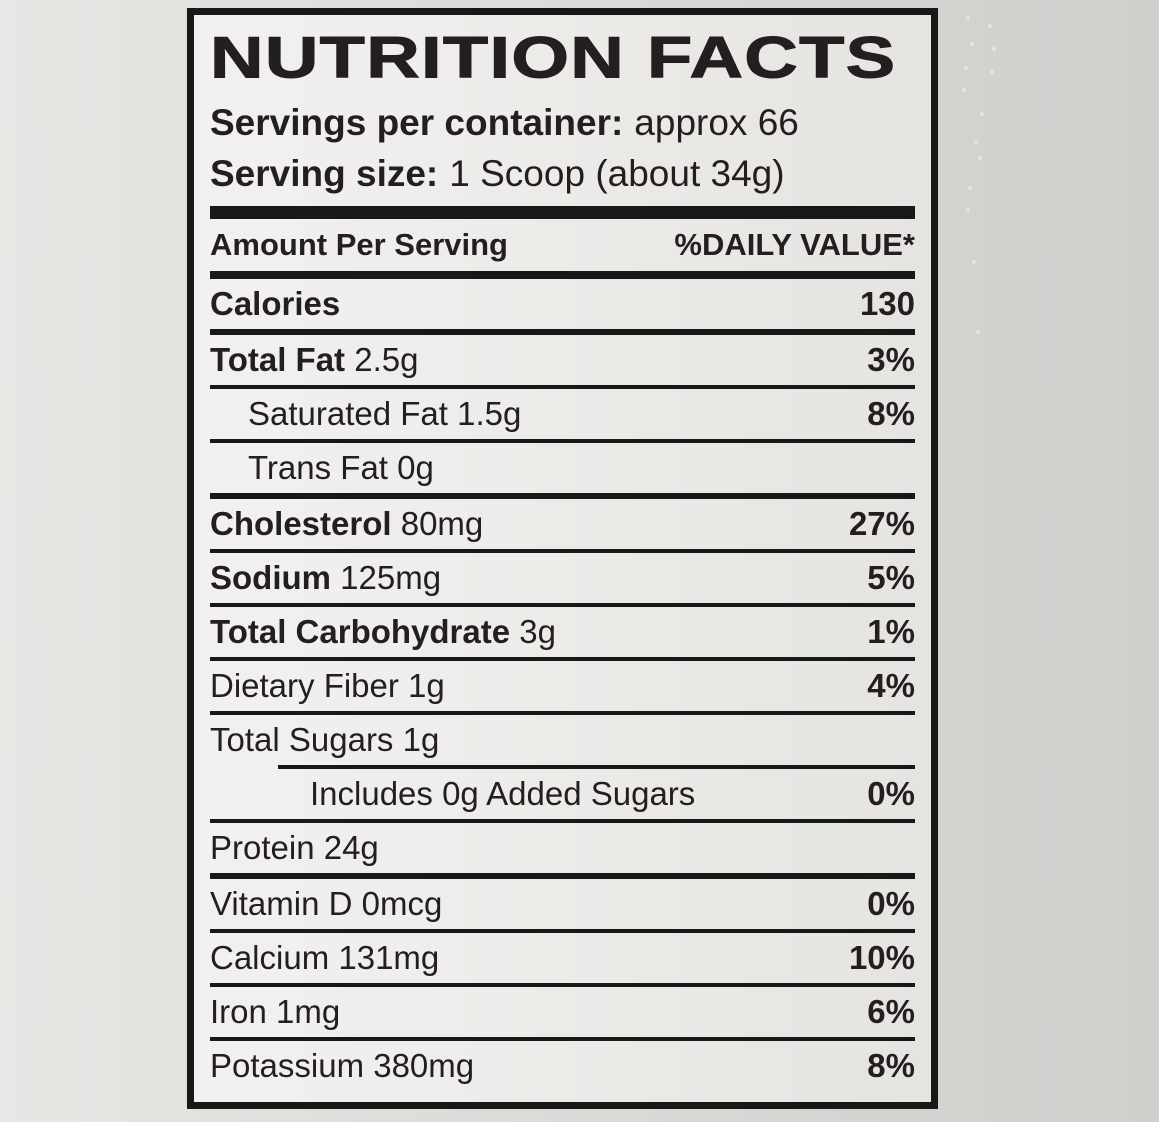  Describe the element at coordinates (553, 58) in the screenshot. I see `panel-title: NUTRITION FACTS` at that location.